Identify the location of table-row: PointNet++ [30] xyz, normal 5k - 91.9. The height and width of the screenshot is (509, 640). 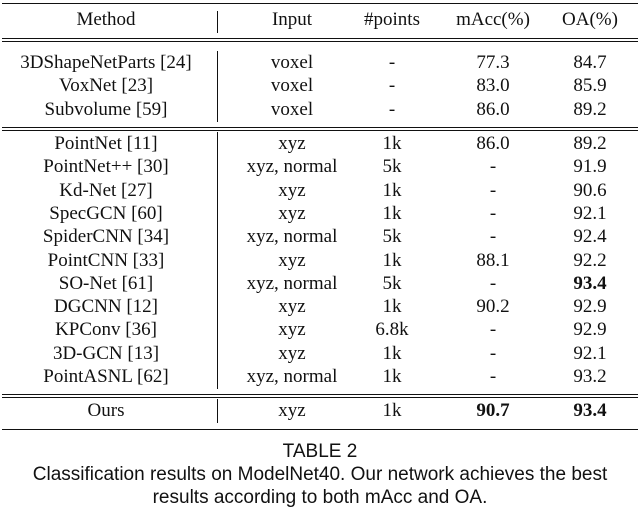
(320, 167).